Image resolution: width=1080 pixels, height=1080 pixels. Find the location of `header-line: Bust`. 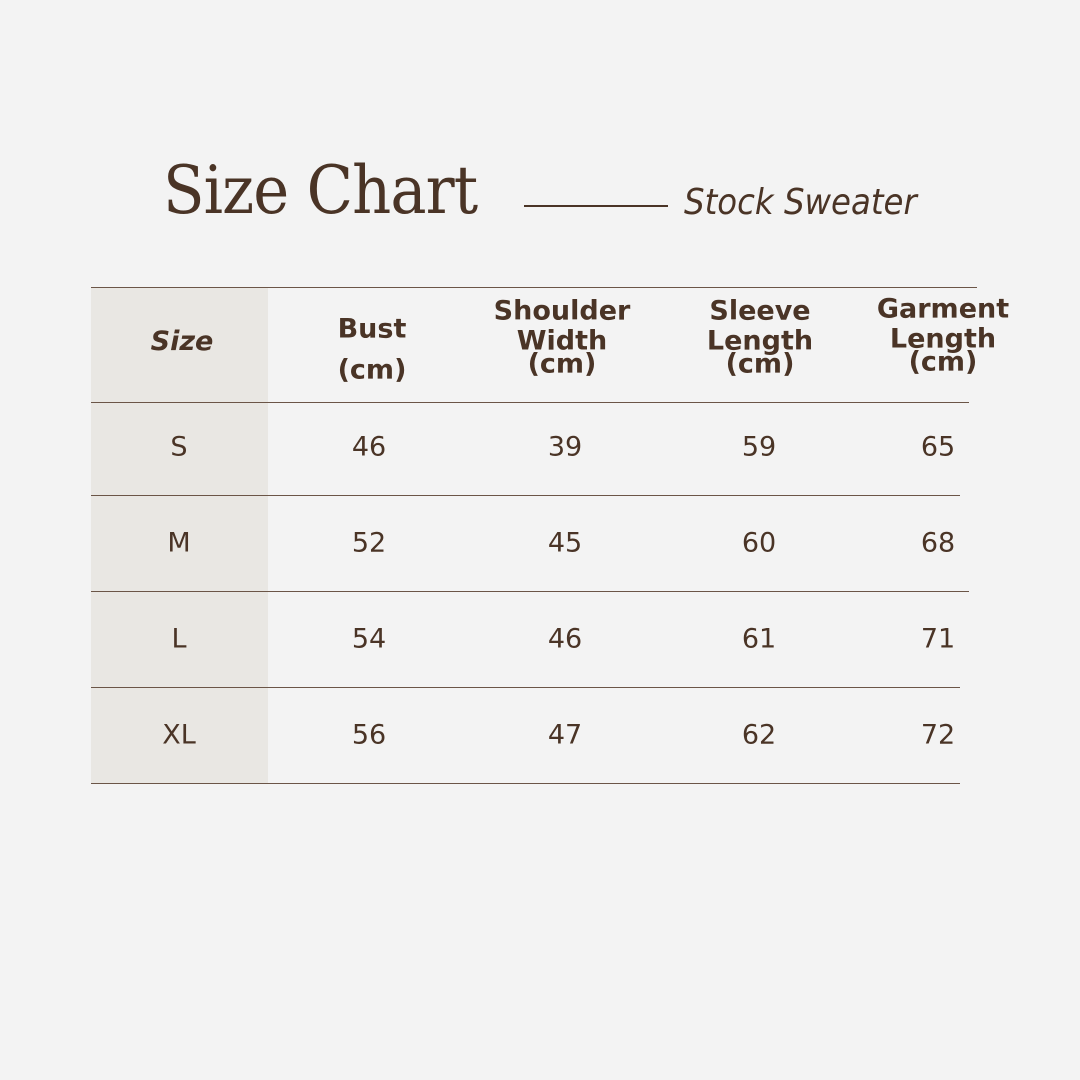

header-line: Bust is located at coordinates (372, 329).